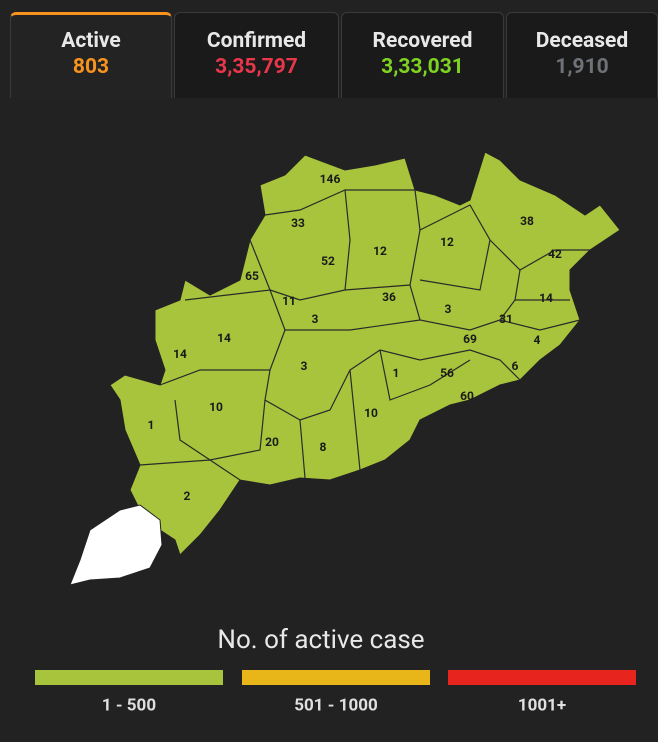  I want to click on district-label: 2, so click(187, 496).